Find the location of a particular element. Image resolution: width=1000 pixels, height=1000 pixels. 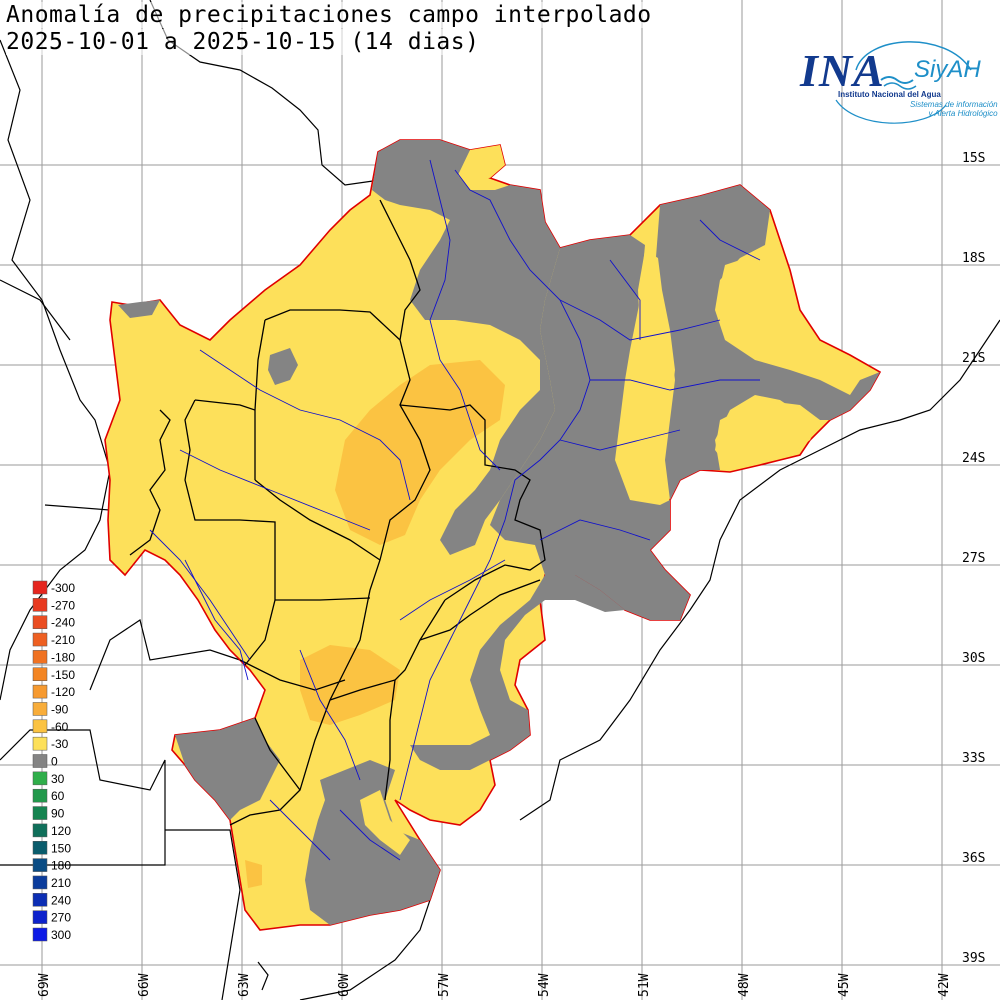

logo-system-line1: Sistemas de información is located at coordinates (954, 104).